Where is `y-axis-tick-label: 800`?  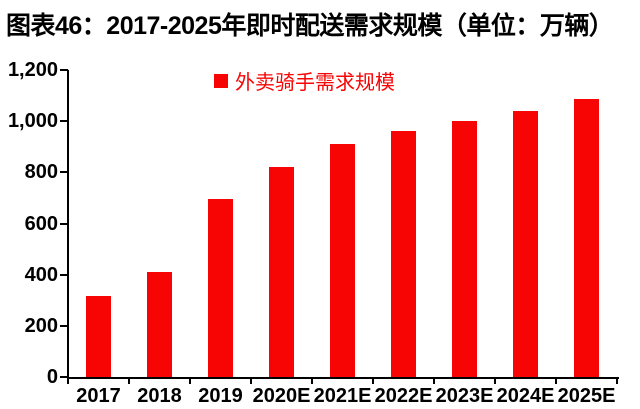 y-axis-tick-label: 800 is located at coordinates (41, 172).